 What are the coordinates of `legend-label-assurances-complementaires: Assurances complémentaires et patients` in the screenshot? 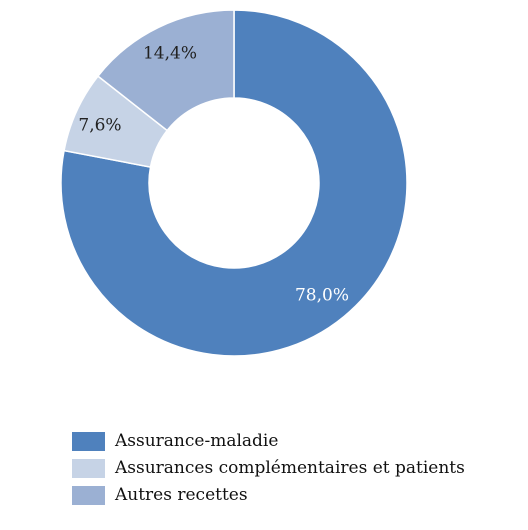 It's located at (290, 468).